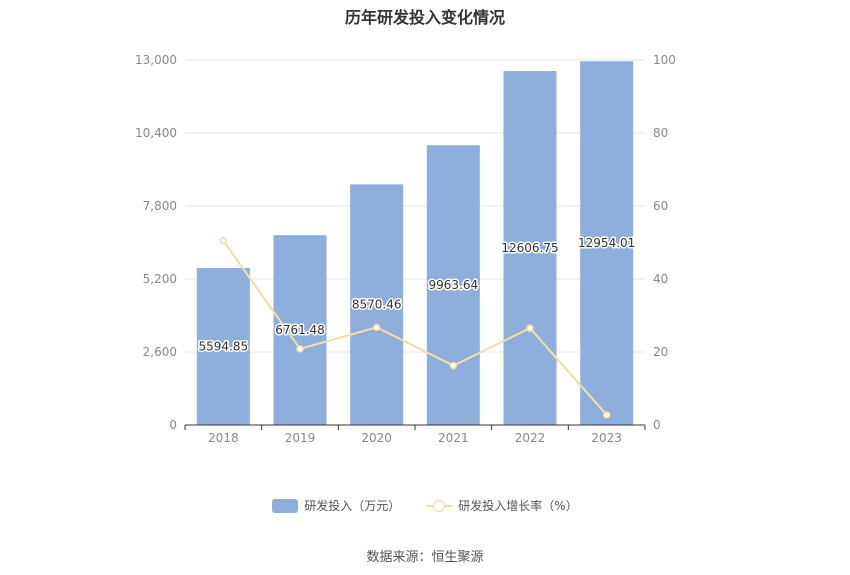 The image size is (850, 575). I want to click on bar-data-label-2019: 6761.48, so click(300, 330).